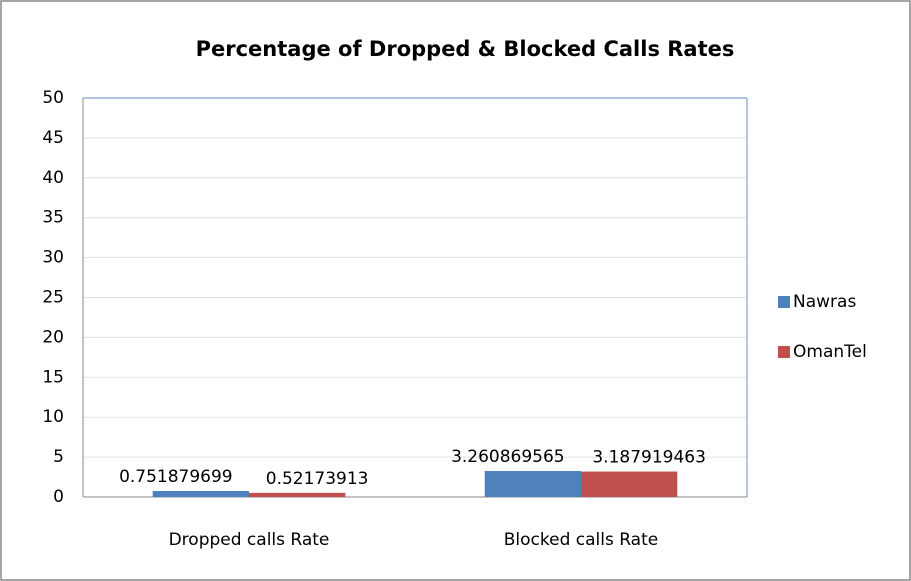 The width and height of the screenshot is (911, 581). What do you see at coordinates (58, 497) in the screenshot?
I see `y-tick-label: 0` at bounding box center [58, 497].